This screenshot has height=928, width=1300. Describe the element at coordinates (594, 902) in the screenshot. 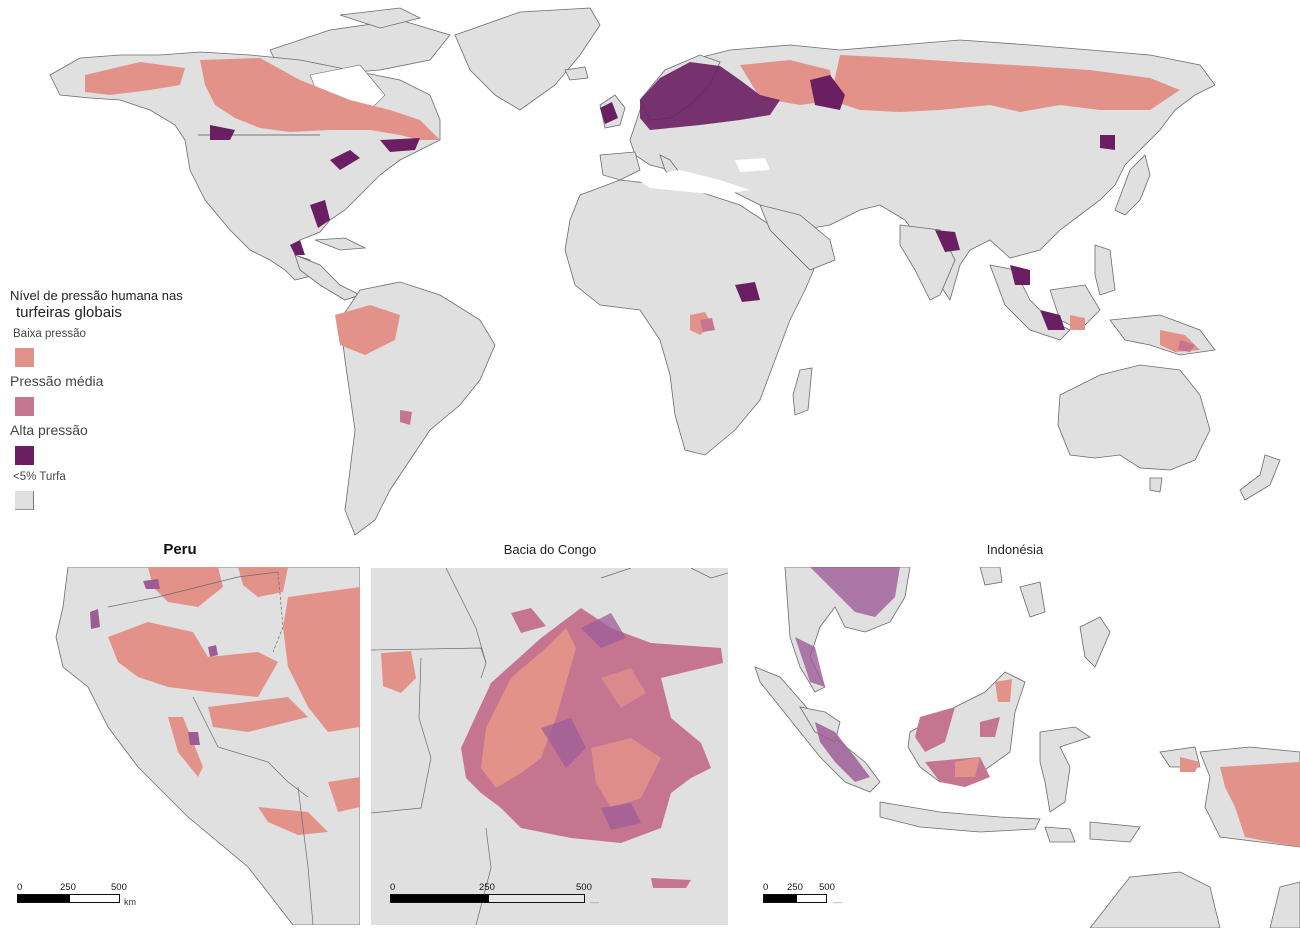

I see `scale-unit-congo: —` at that location.